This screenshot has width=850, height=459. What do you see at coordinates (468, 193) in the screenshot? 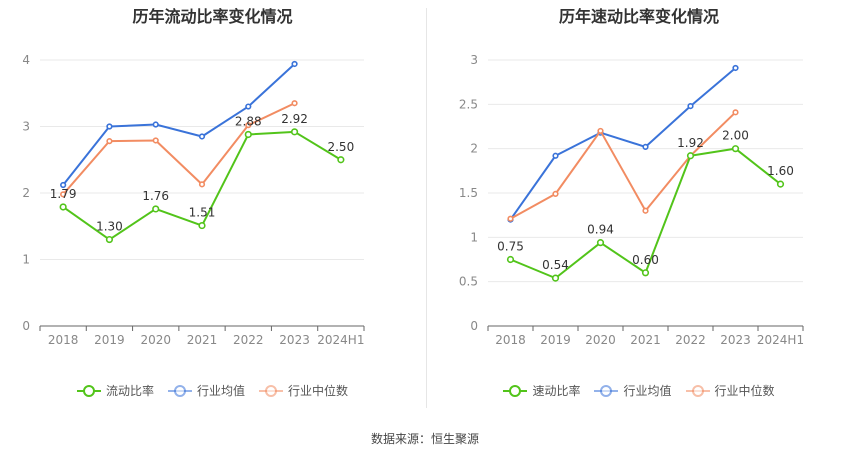
I see `y-tick-label: 1.5` at bounding box center [468, 193].